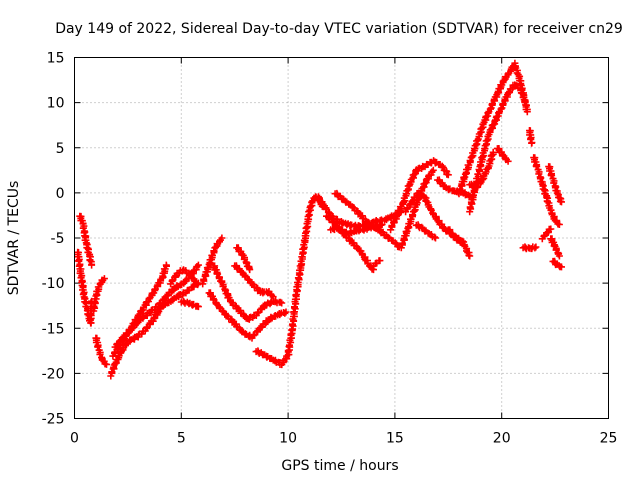 This screenshot has width=640, height=480. I want to click on series-track-j, so click(212, 261).